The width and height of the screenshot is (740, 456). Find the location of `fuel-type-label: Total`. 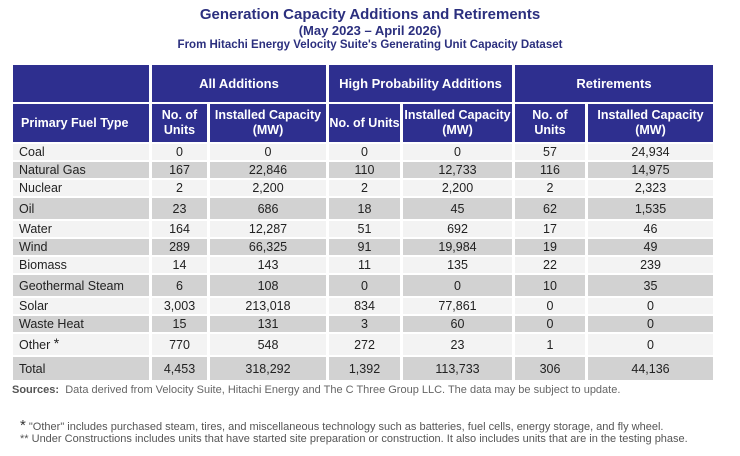

fuel-type-label: Total is located at coordinates (32, 368).